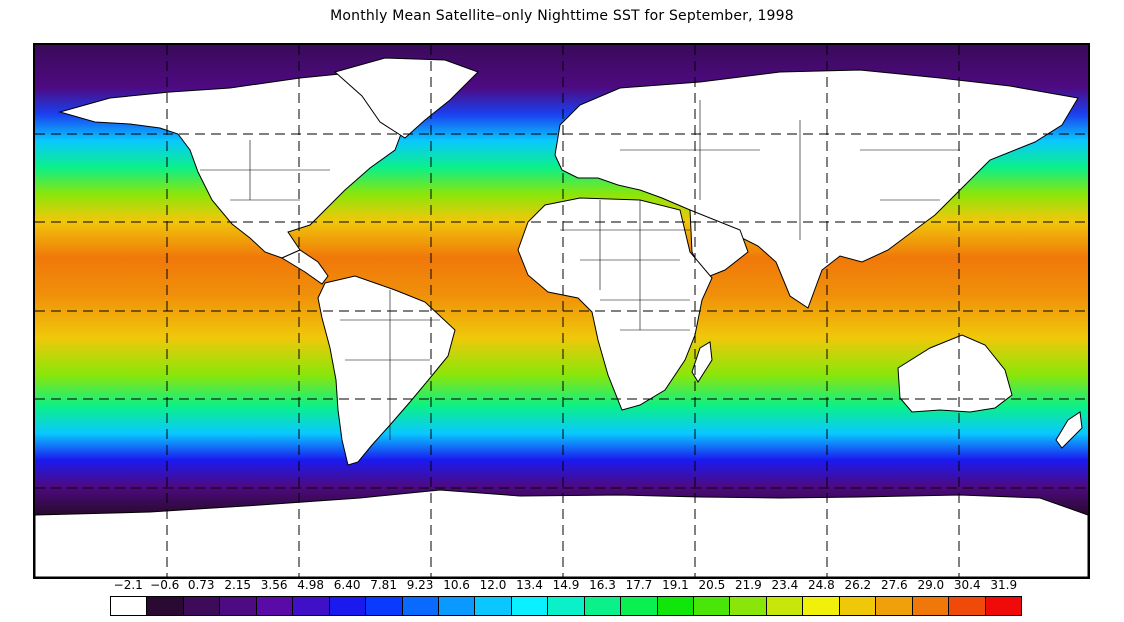 The height and width of the screenshot is (622, 1124). I want to click on colorbar-tick-label: 23.4, so click(785, 585).